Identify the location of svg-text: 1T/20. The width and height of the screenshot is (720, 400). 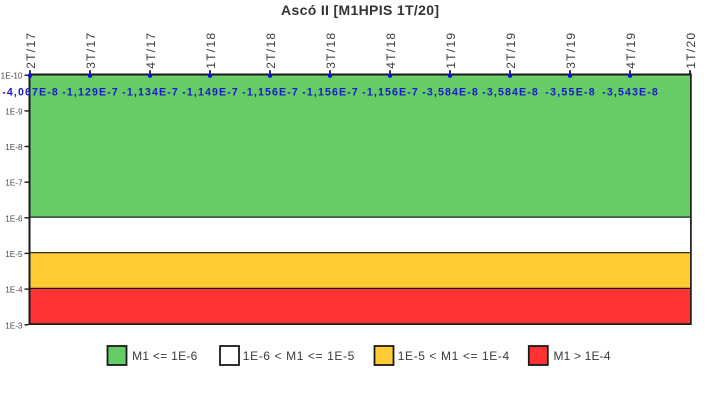
(691, 50).